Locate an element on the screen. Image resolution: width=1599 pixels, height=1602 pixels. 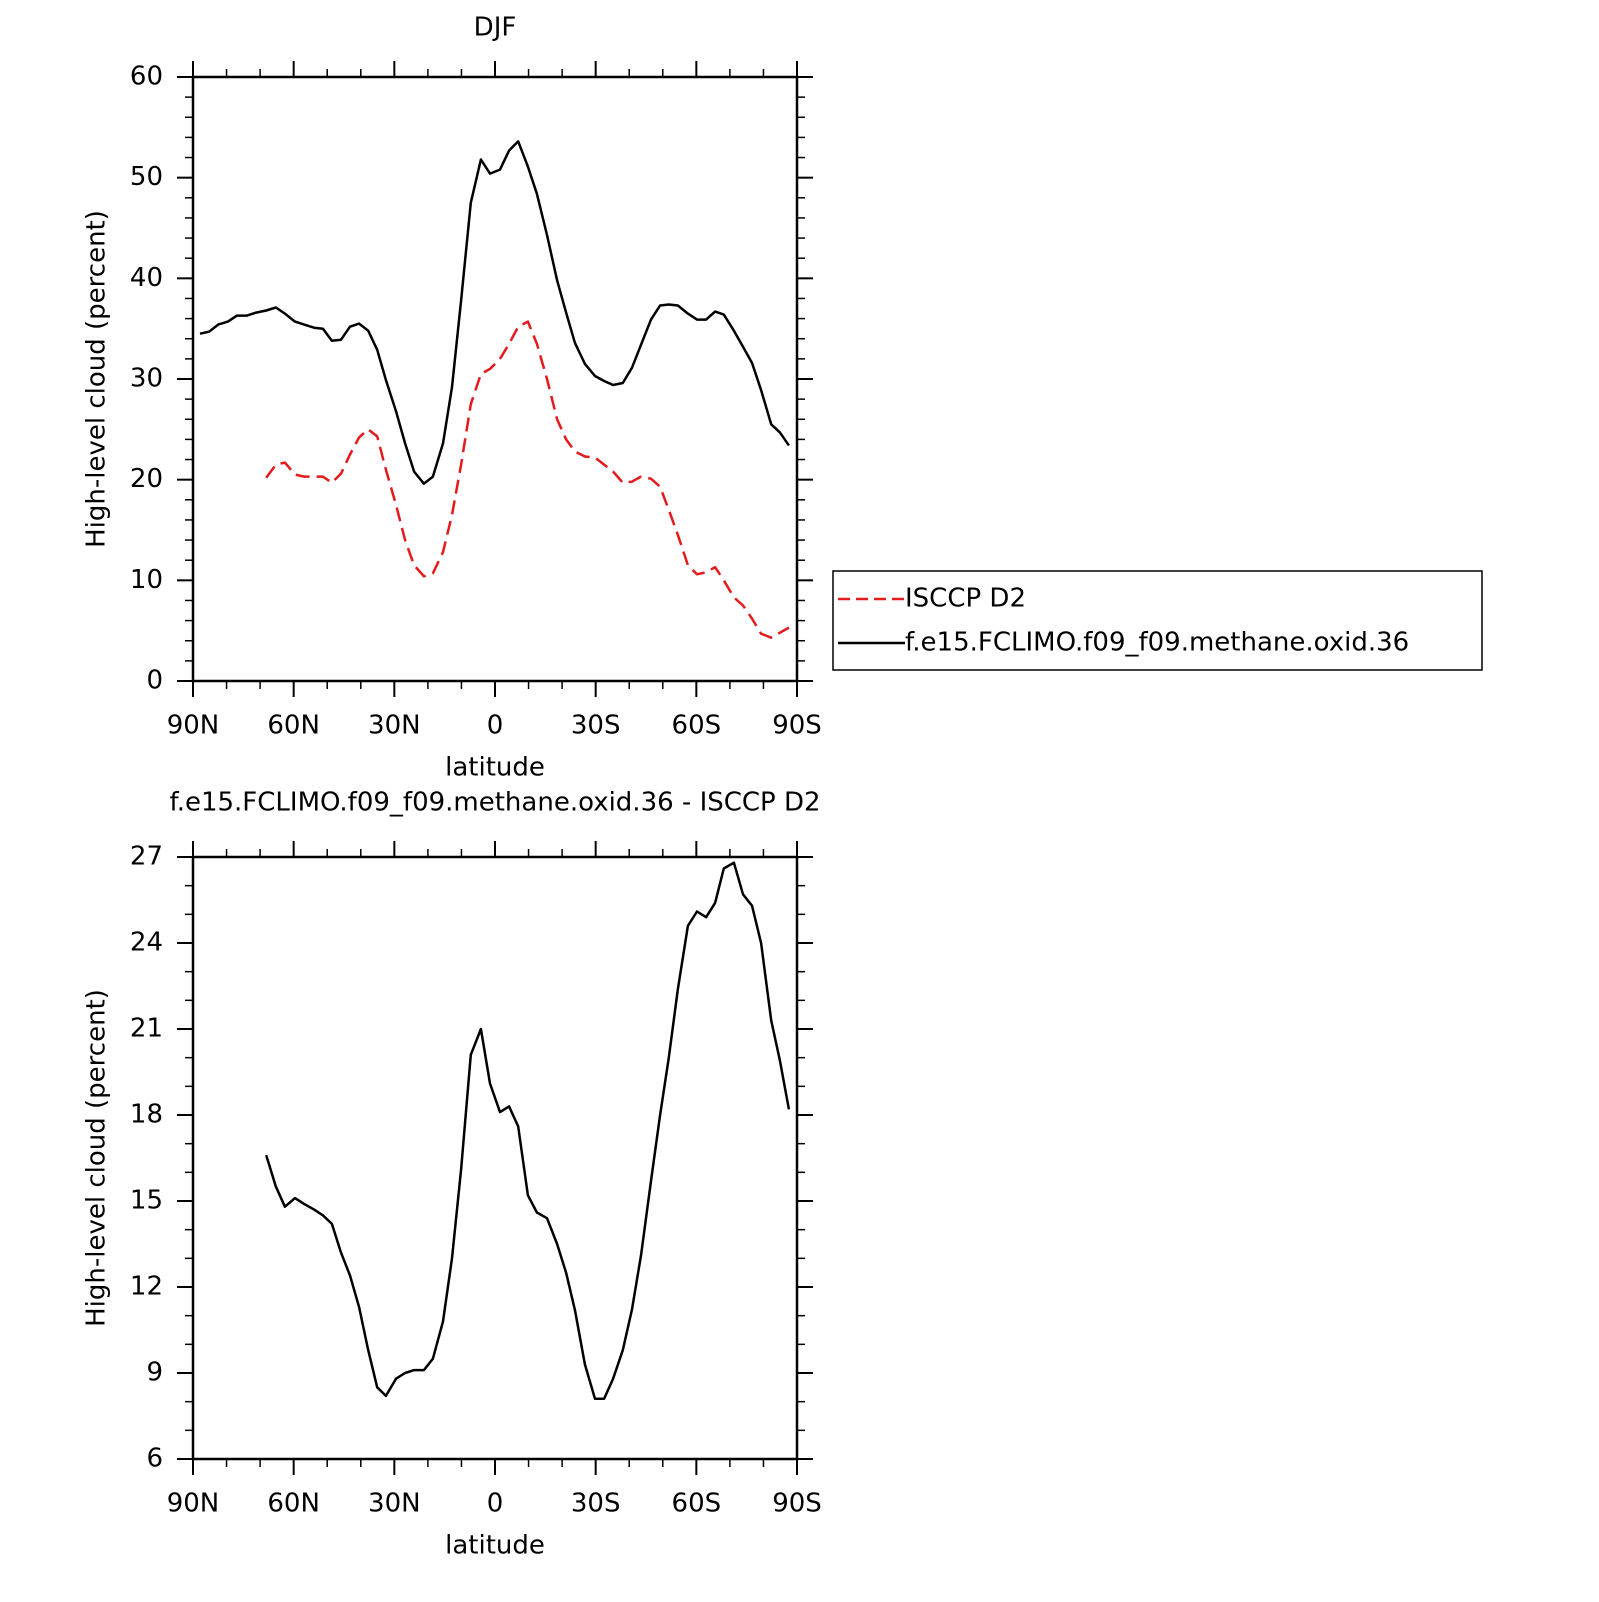
y-tick-label: 12 is located at coordinates (146, 1287).